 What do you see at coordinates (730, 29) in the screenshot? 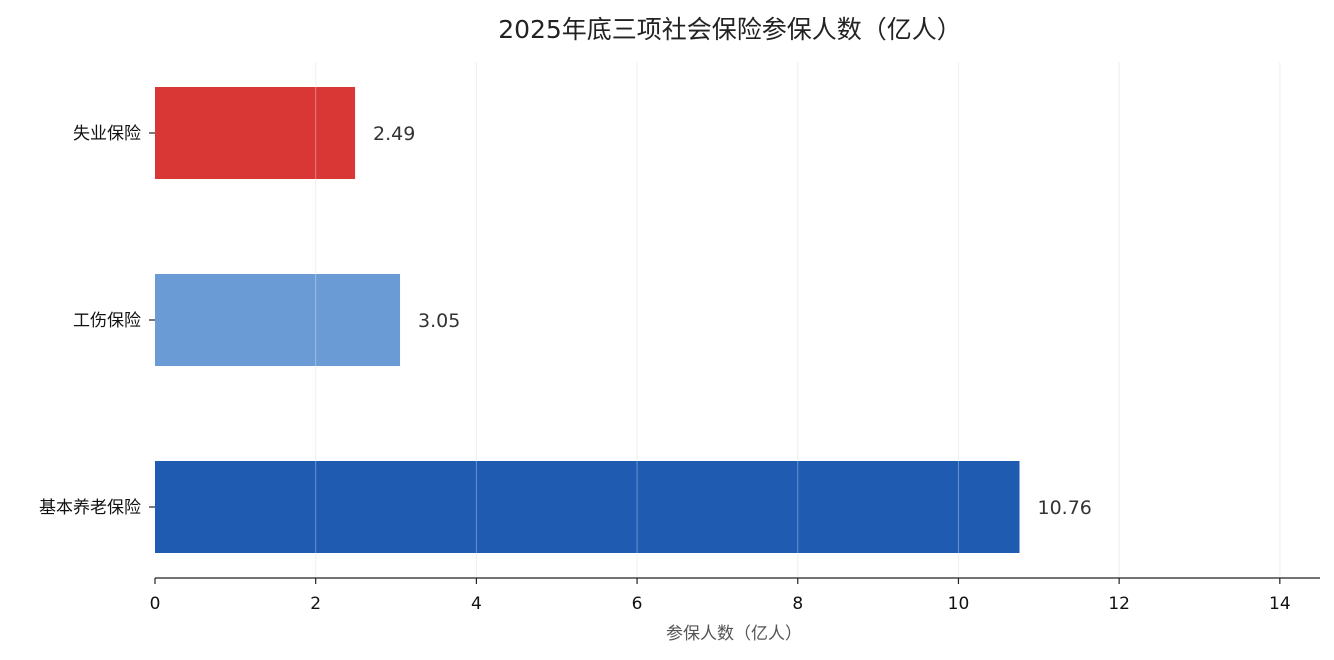
I see `chart-title: 2025年底三项社会保险参保人数（亿人）` at bounding box center [730, 29].